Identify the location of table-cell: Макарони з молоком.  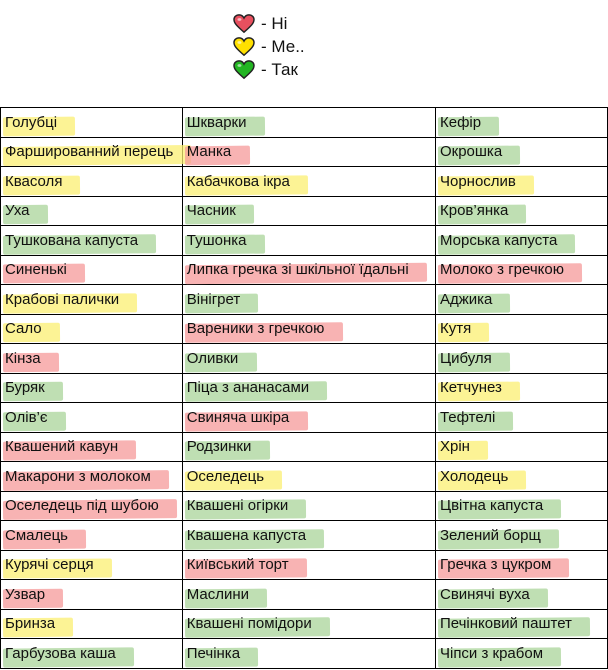
(91, 476).